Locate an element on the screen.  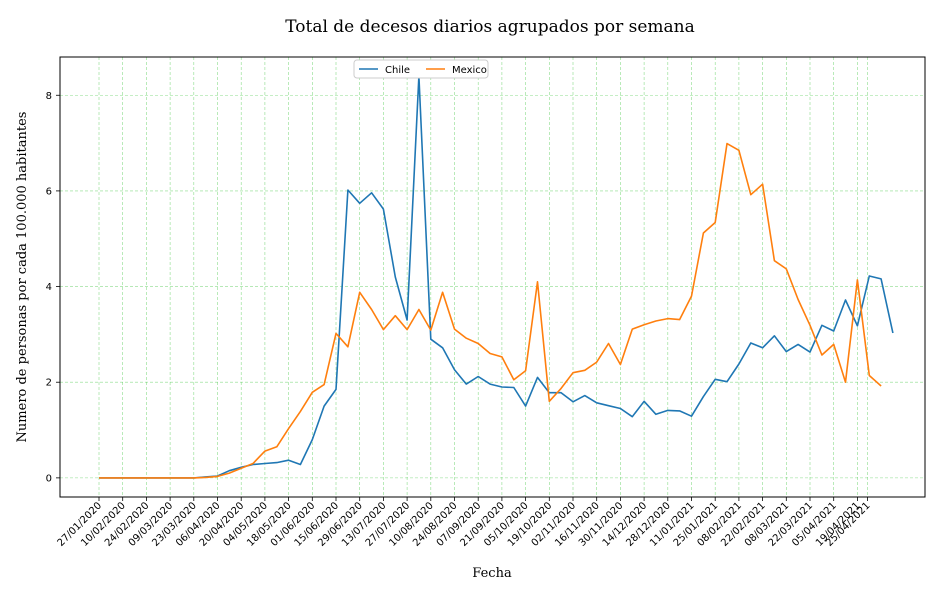
y-axis-ticks: 0 2 4 6 8 is located at coordinates (53, 287).